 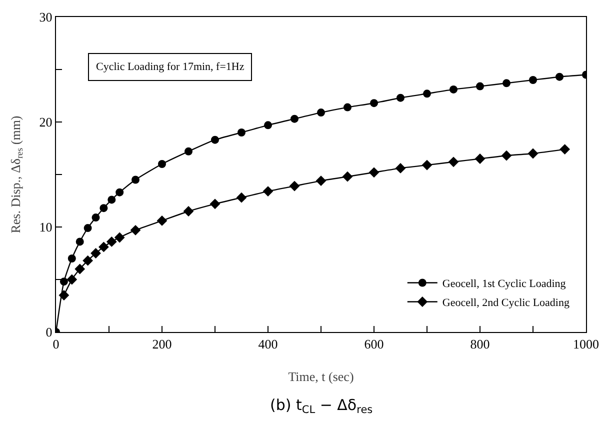 What do you see at coordinates (506, 303) in the screenshot?
I see `legend-label: Geocell, 2nd Cyclic Loading` at bounding box center [506, 303].